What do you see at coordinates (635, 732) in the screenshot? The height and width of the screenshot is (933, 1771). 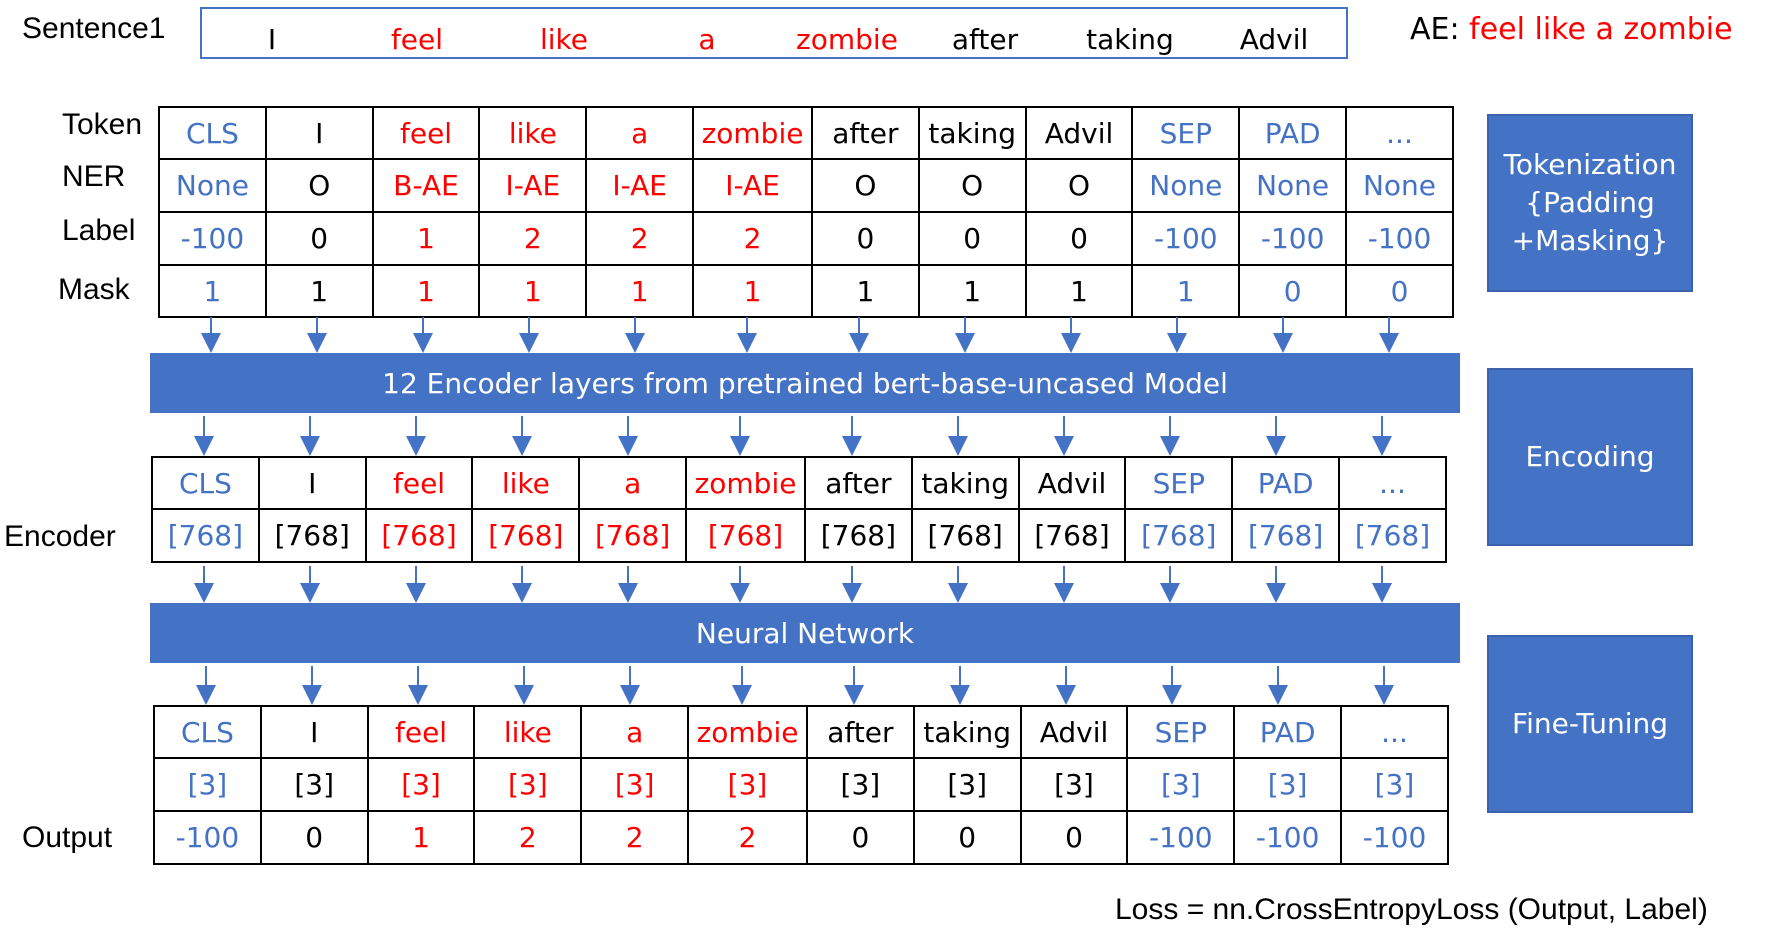 I see `output-token-cell: a` at bounding box center [635, 732].